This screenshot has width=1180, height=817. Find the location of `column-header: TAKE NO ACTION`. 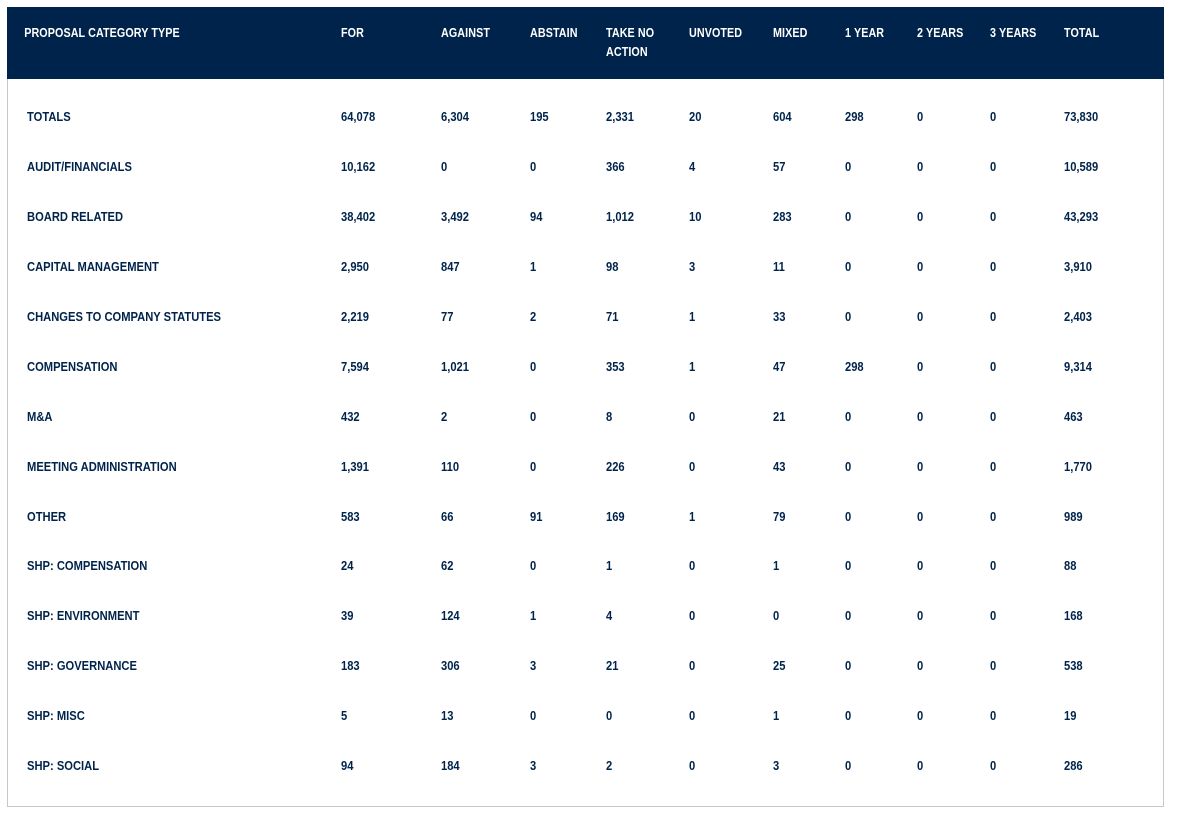

column-header: TAKE NO ACTION is located at coordinates (630, 42).